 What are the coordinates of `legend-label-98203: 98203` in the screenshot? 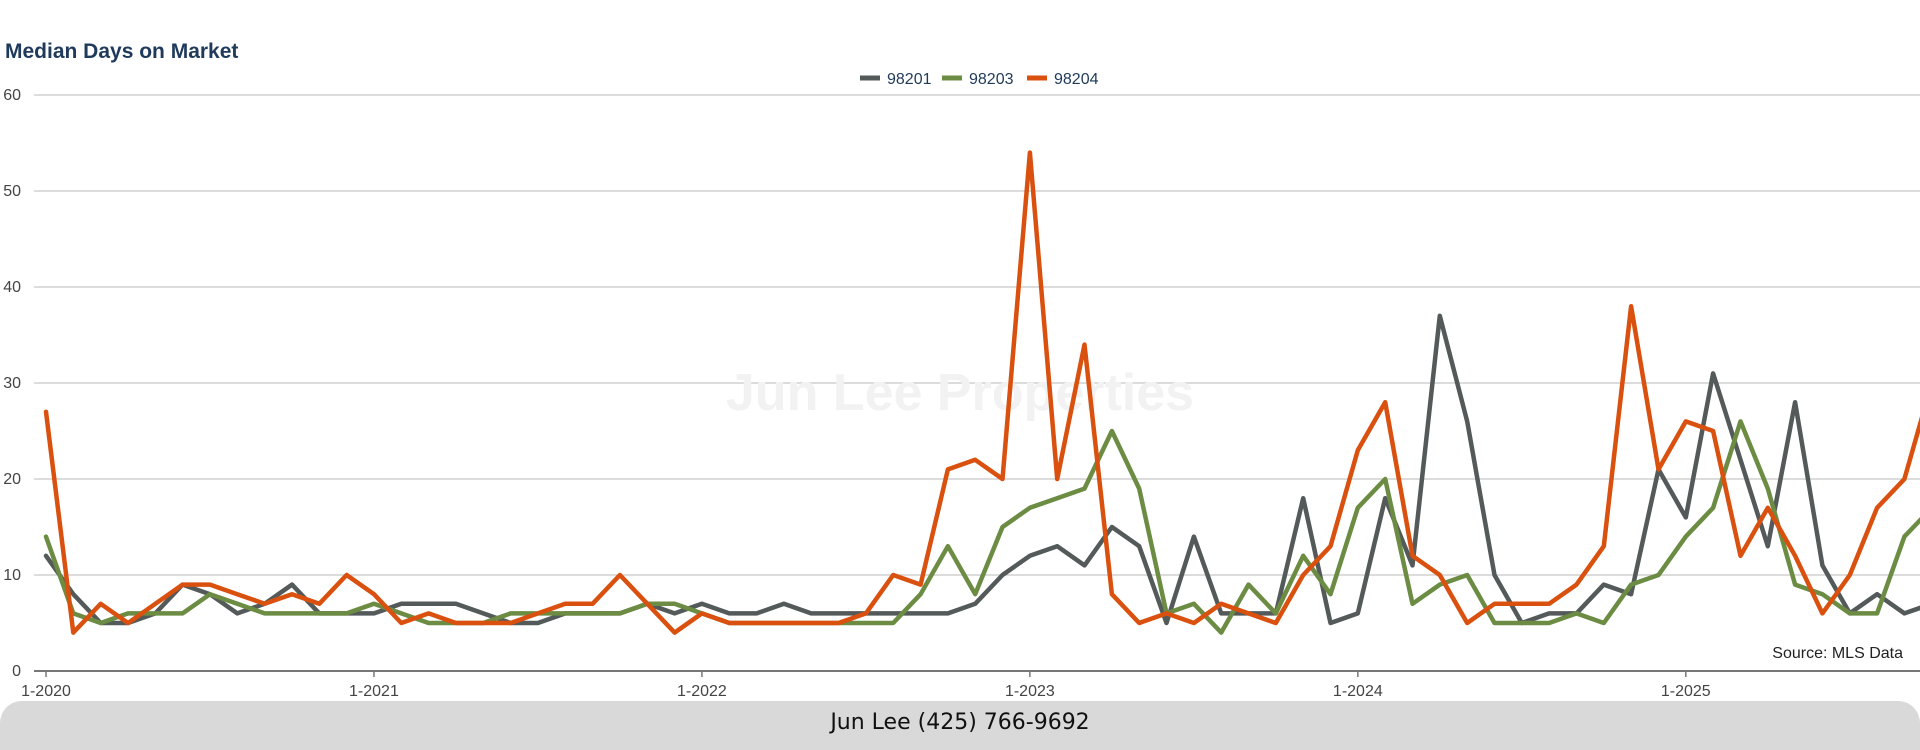 It's located at (991, 79).